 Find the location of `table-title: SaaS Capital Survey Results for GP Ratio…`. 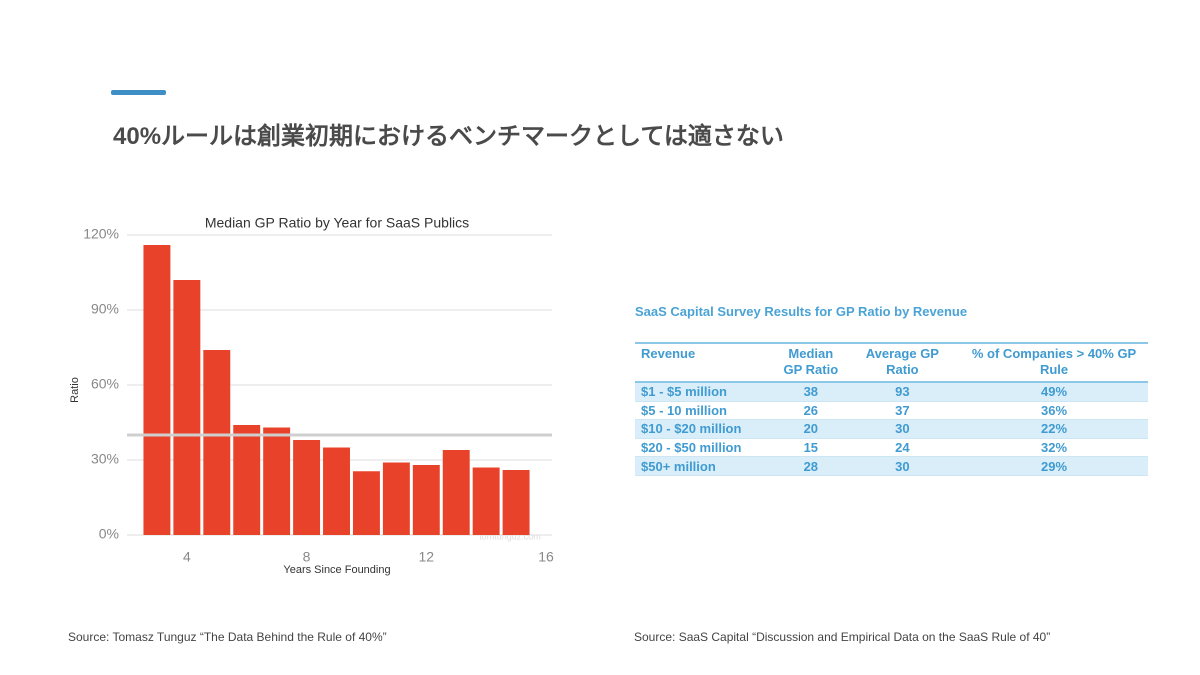

table-title: SaaS Capital Survey Results for GP Ratio… is located at coordinates (801, 311).